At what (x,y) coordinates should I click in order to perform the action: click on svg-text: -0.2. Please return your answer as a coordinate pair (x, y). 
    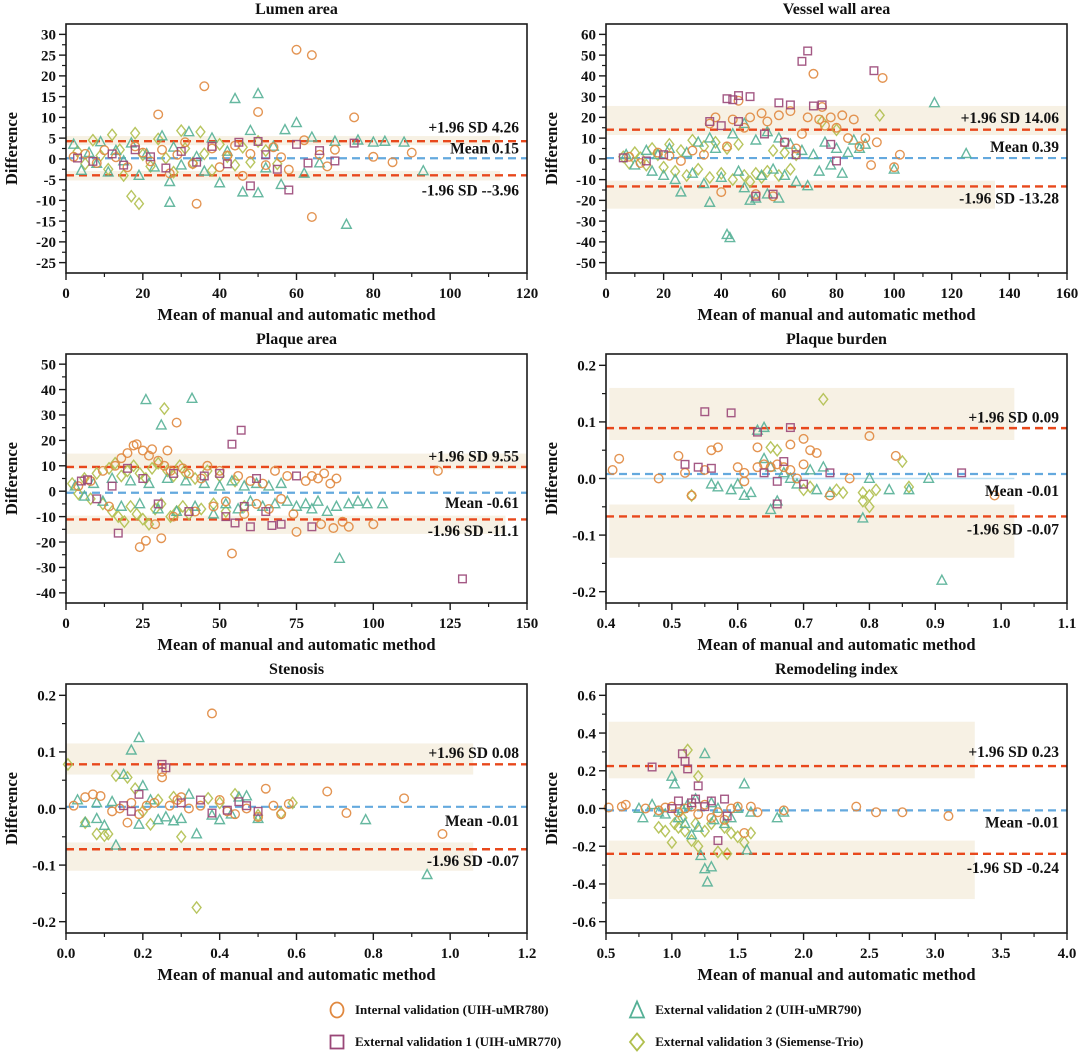
    Looking at the image, I should click on (584, 593).